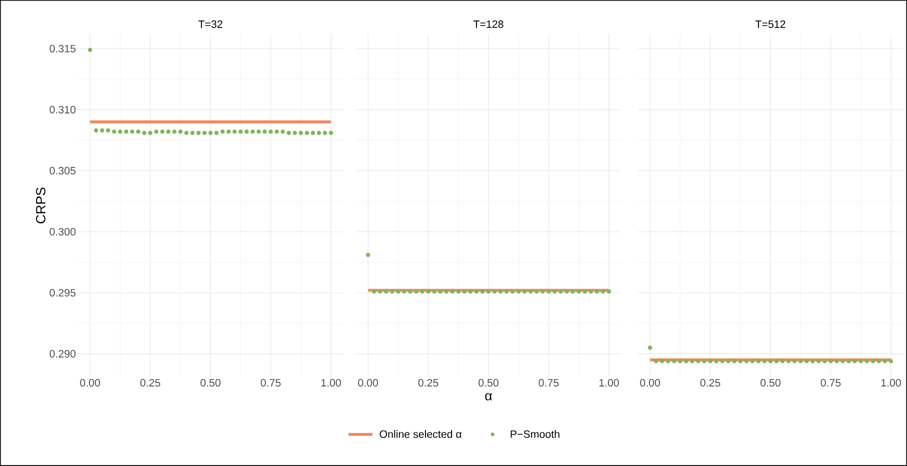 This screenshot has width=907, height=466. I want to click on chart-title: T=128, so click(488, 24).